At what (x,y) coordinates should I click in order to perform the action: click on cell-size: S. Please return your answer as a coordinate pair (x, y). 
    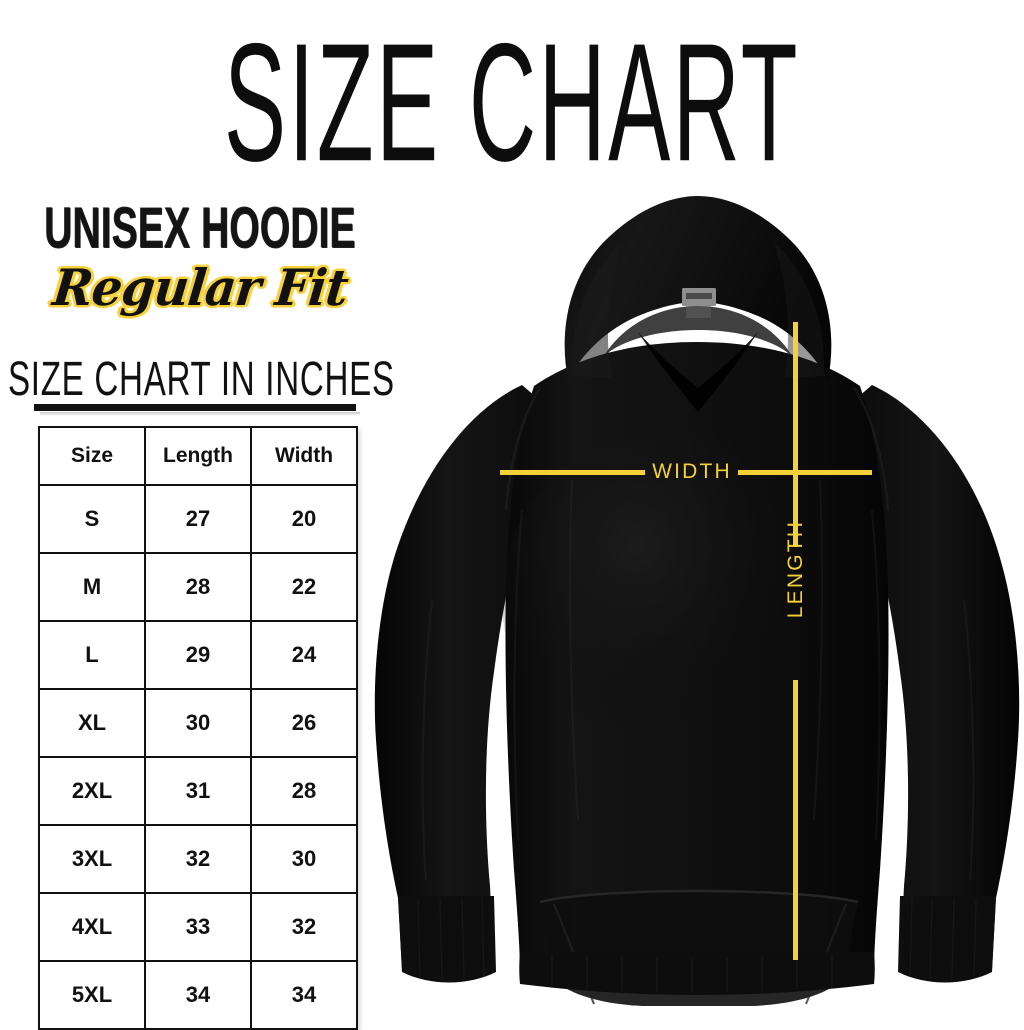
    Looking at the image, I should click on (92, 519).